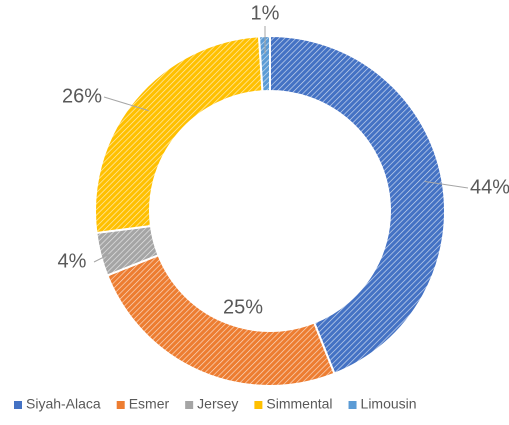 The image size is (509, 425). I want to click on data-label: 44%, so click(489, 187).